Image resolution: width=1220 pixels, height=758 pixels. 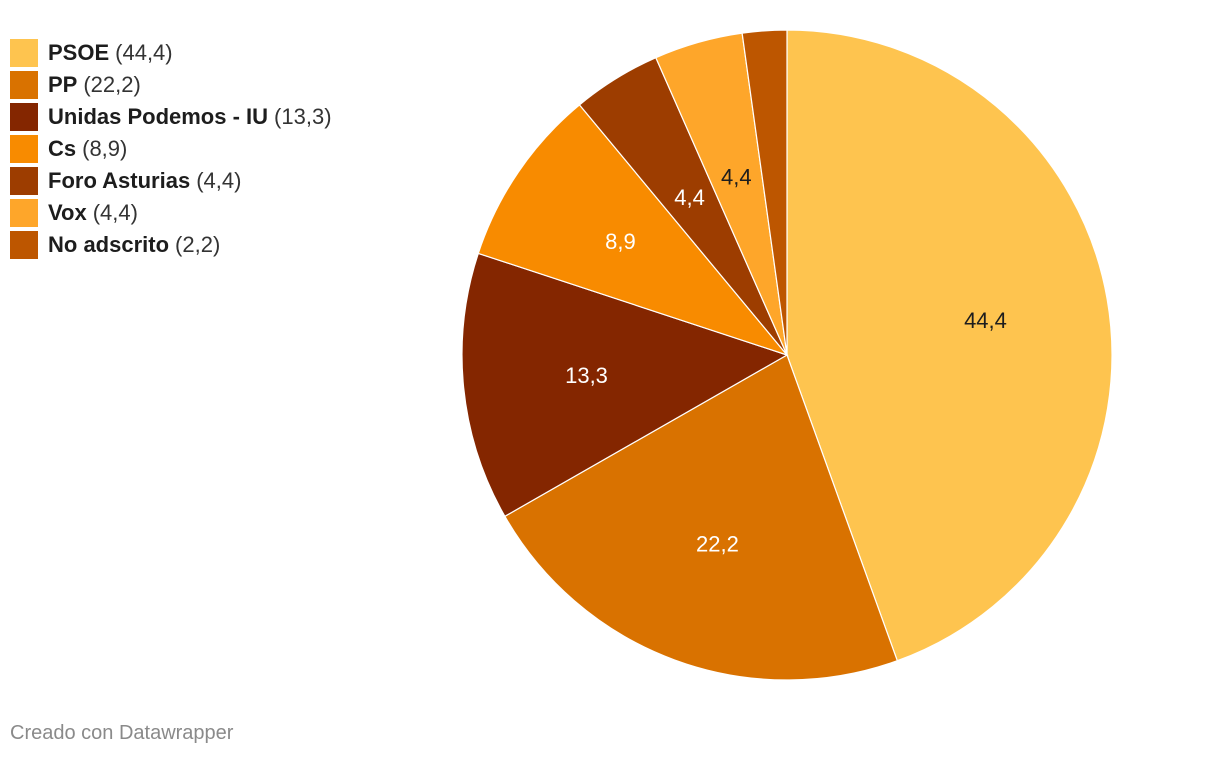 I want to click on pie-slice-label-foro-asturias: 4,4, so click(x=689, y=197).